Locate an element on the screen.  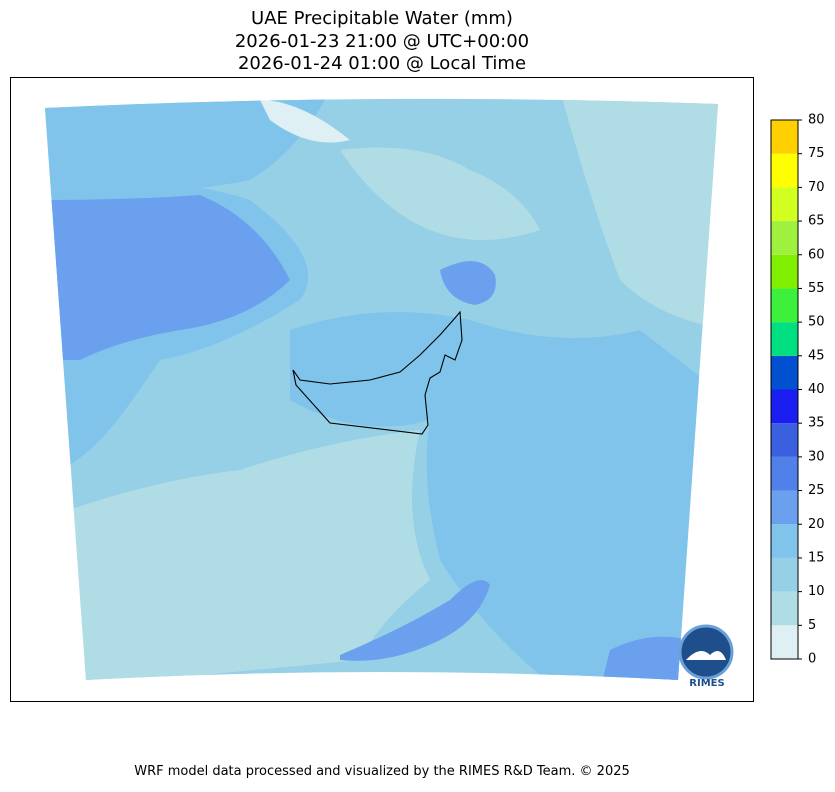
title-line: 2026-01-24 01:00 @ Local Time is located at coordinates (382, 63).